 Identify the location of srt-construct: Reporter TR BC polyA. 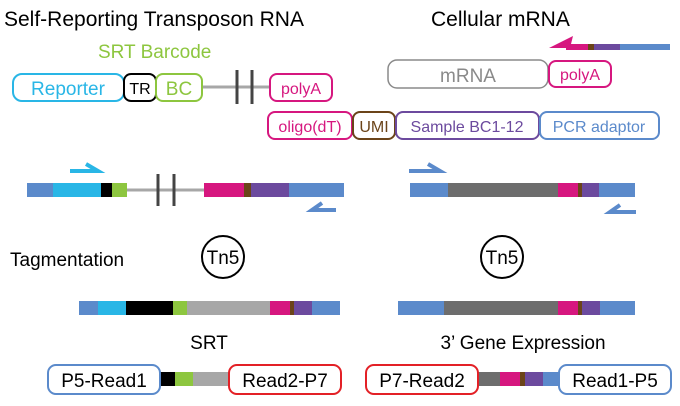
(172, 87).